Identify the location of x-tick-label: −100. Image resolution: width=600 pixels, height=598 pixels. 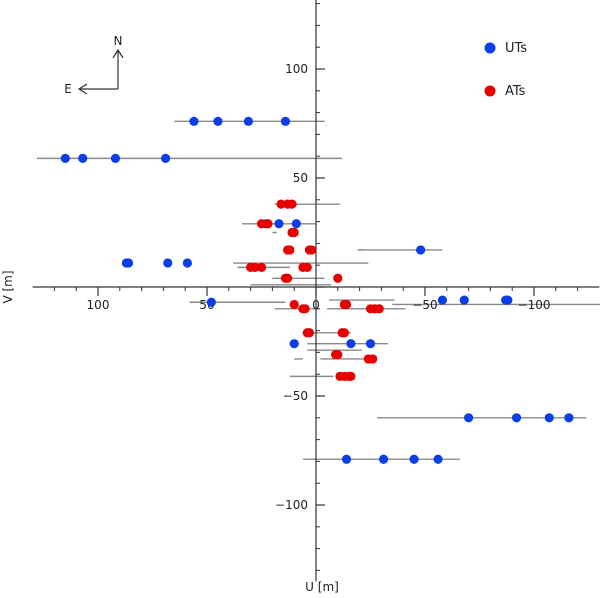
(534, 305).